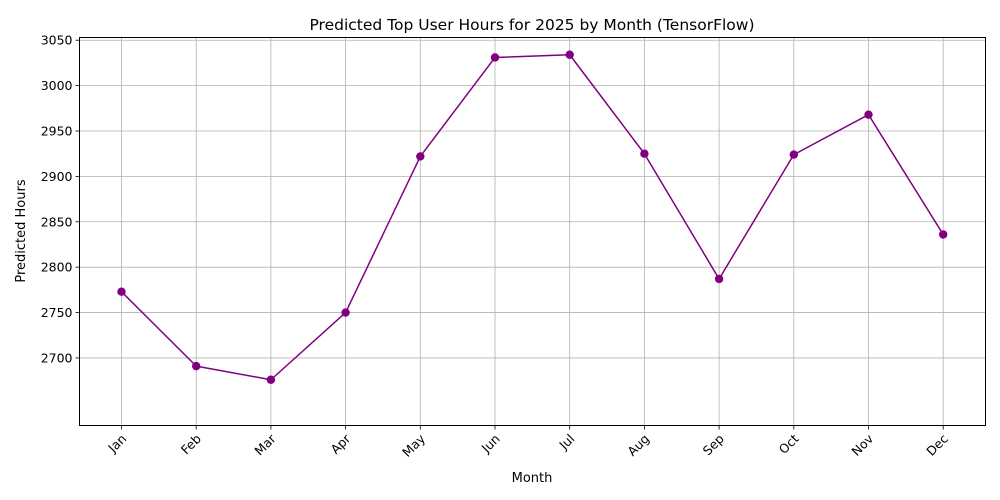  I want to click on y-tick-label: 2750, so click(57, 312).